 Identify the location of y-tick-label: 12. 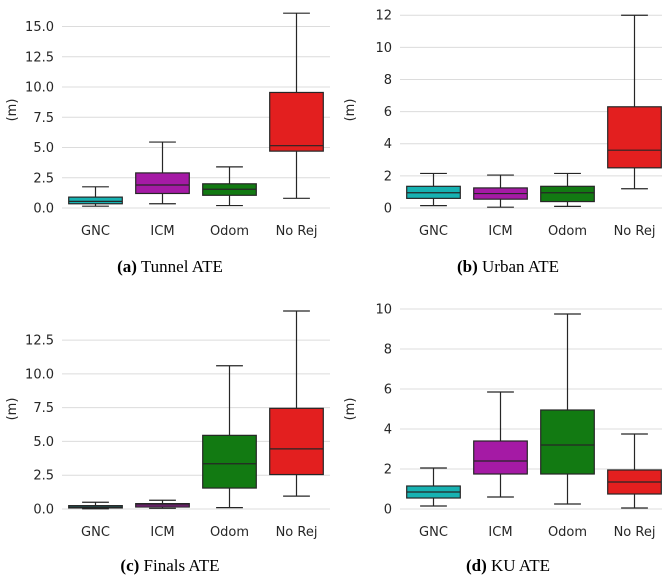
(383, 16).